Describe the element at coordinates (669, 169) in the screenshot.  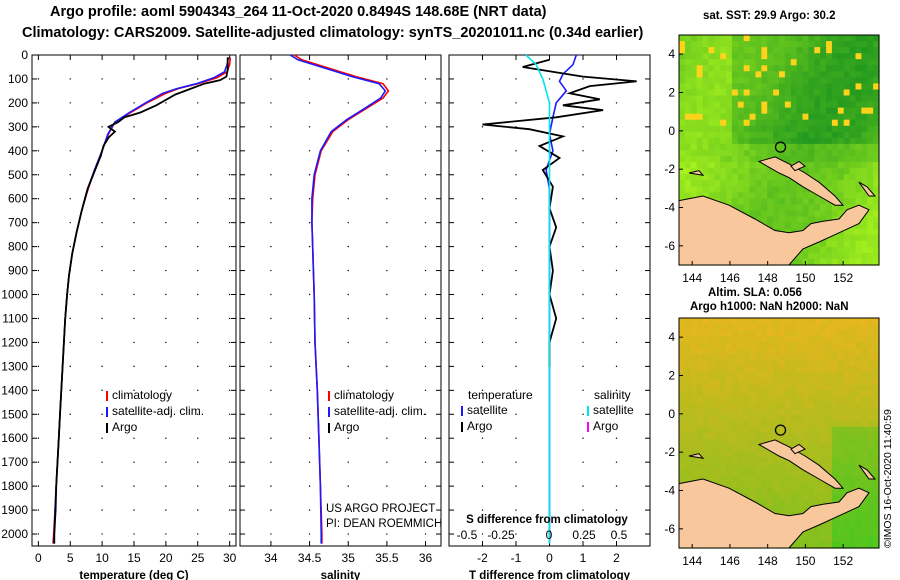
I see `sst_map-ytick-label: -2` at that location.